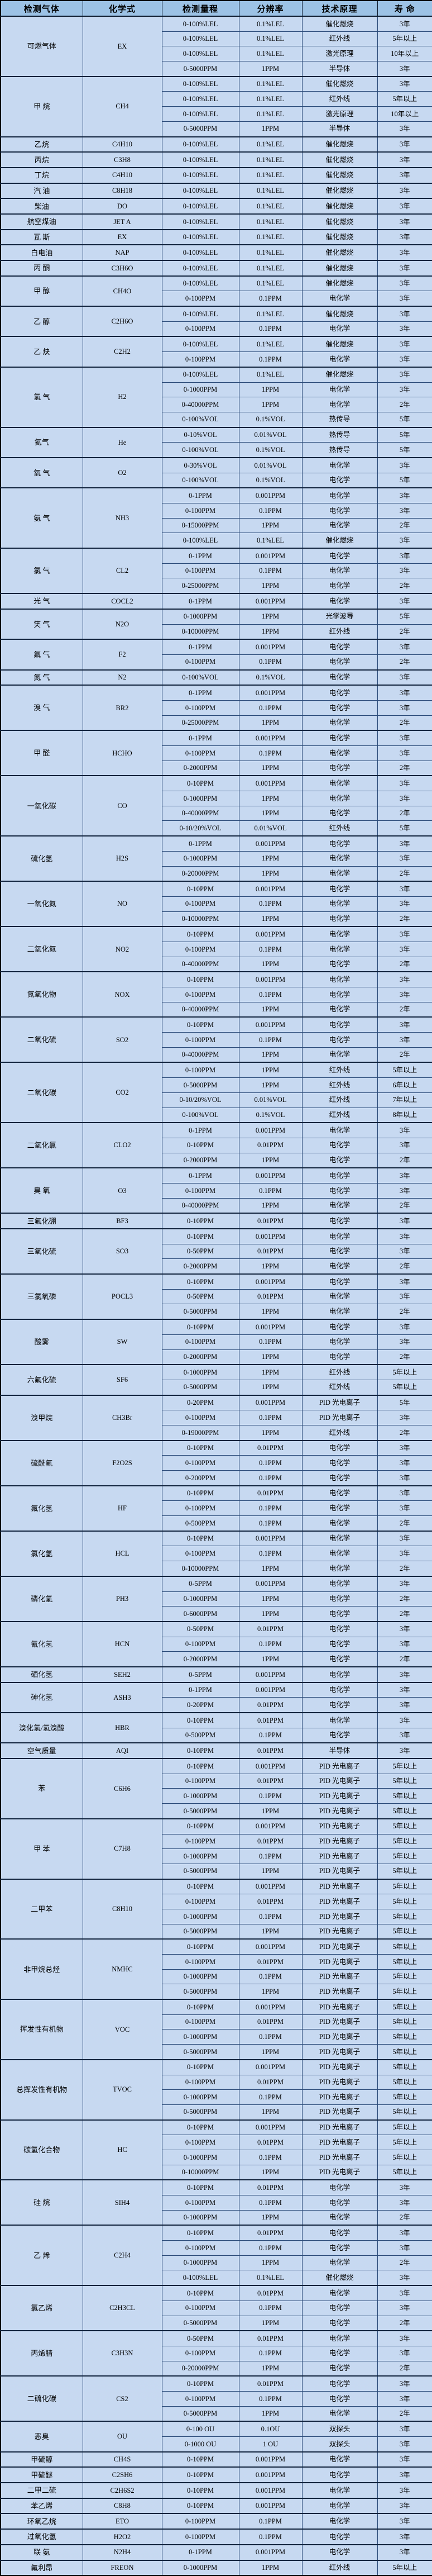  I want to click on formula-cell: H2, so click(122, 397).